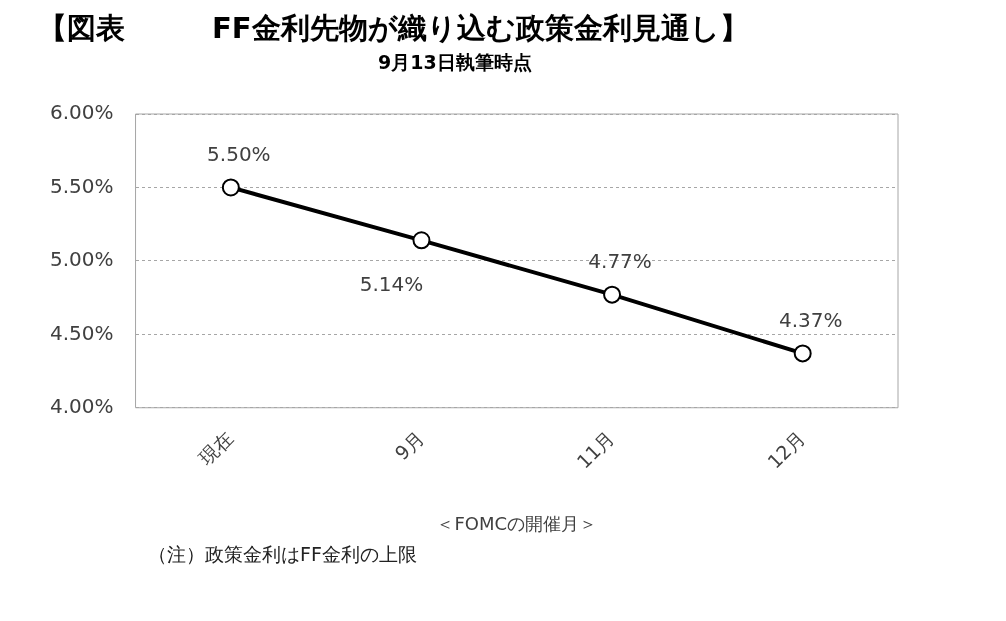  What do you see at coordinates (517, 523) in the screenshot?
I see `x-axis-title: ＜FOMCの開催月＞` at bounding box center [517, 523].